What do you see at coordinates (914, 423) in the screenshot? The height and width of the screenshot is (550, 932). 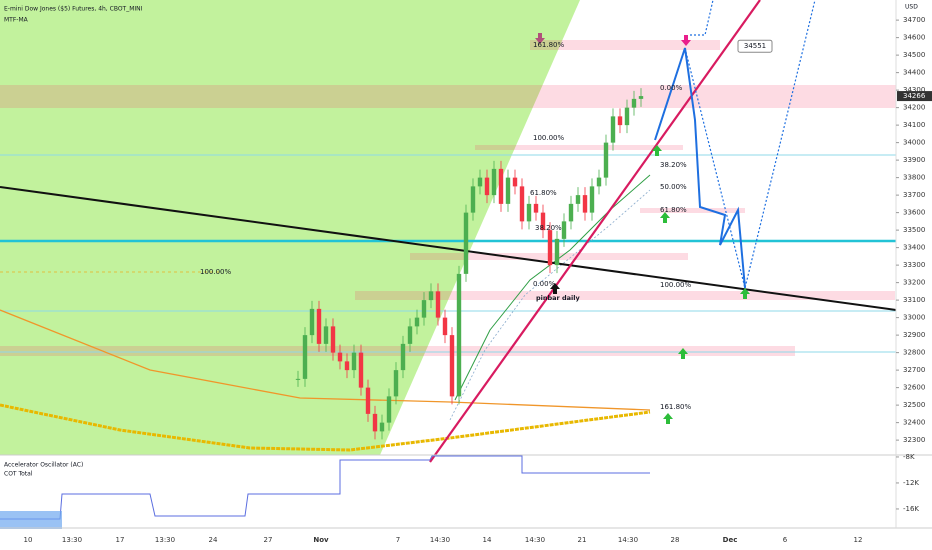 I see `y-tick-label: 32400` at bounding box center [914, 423].